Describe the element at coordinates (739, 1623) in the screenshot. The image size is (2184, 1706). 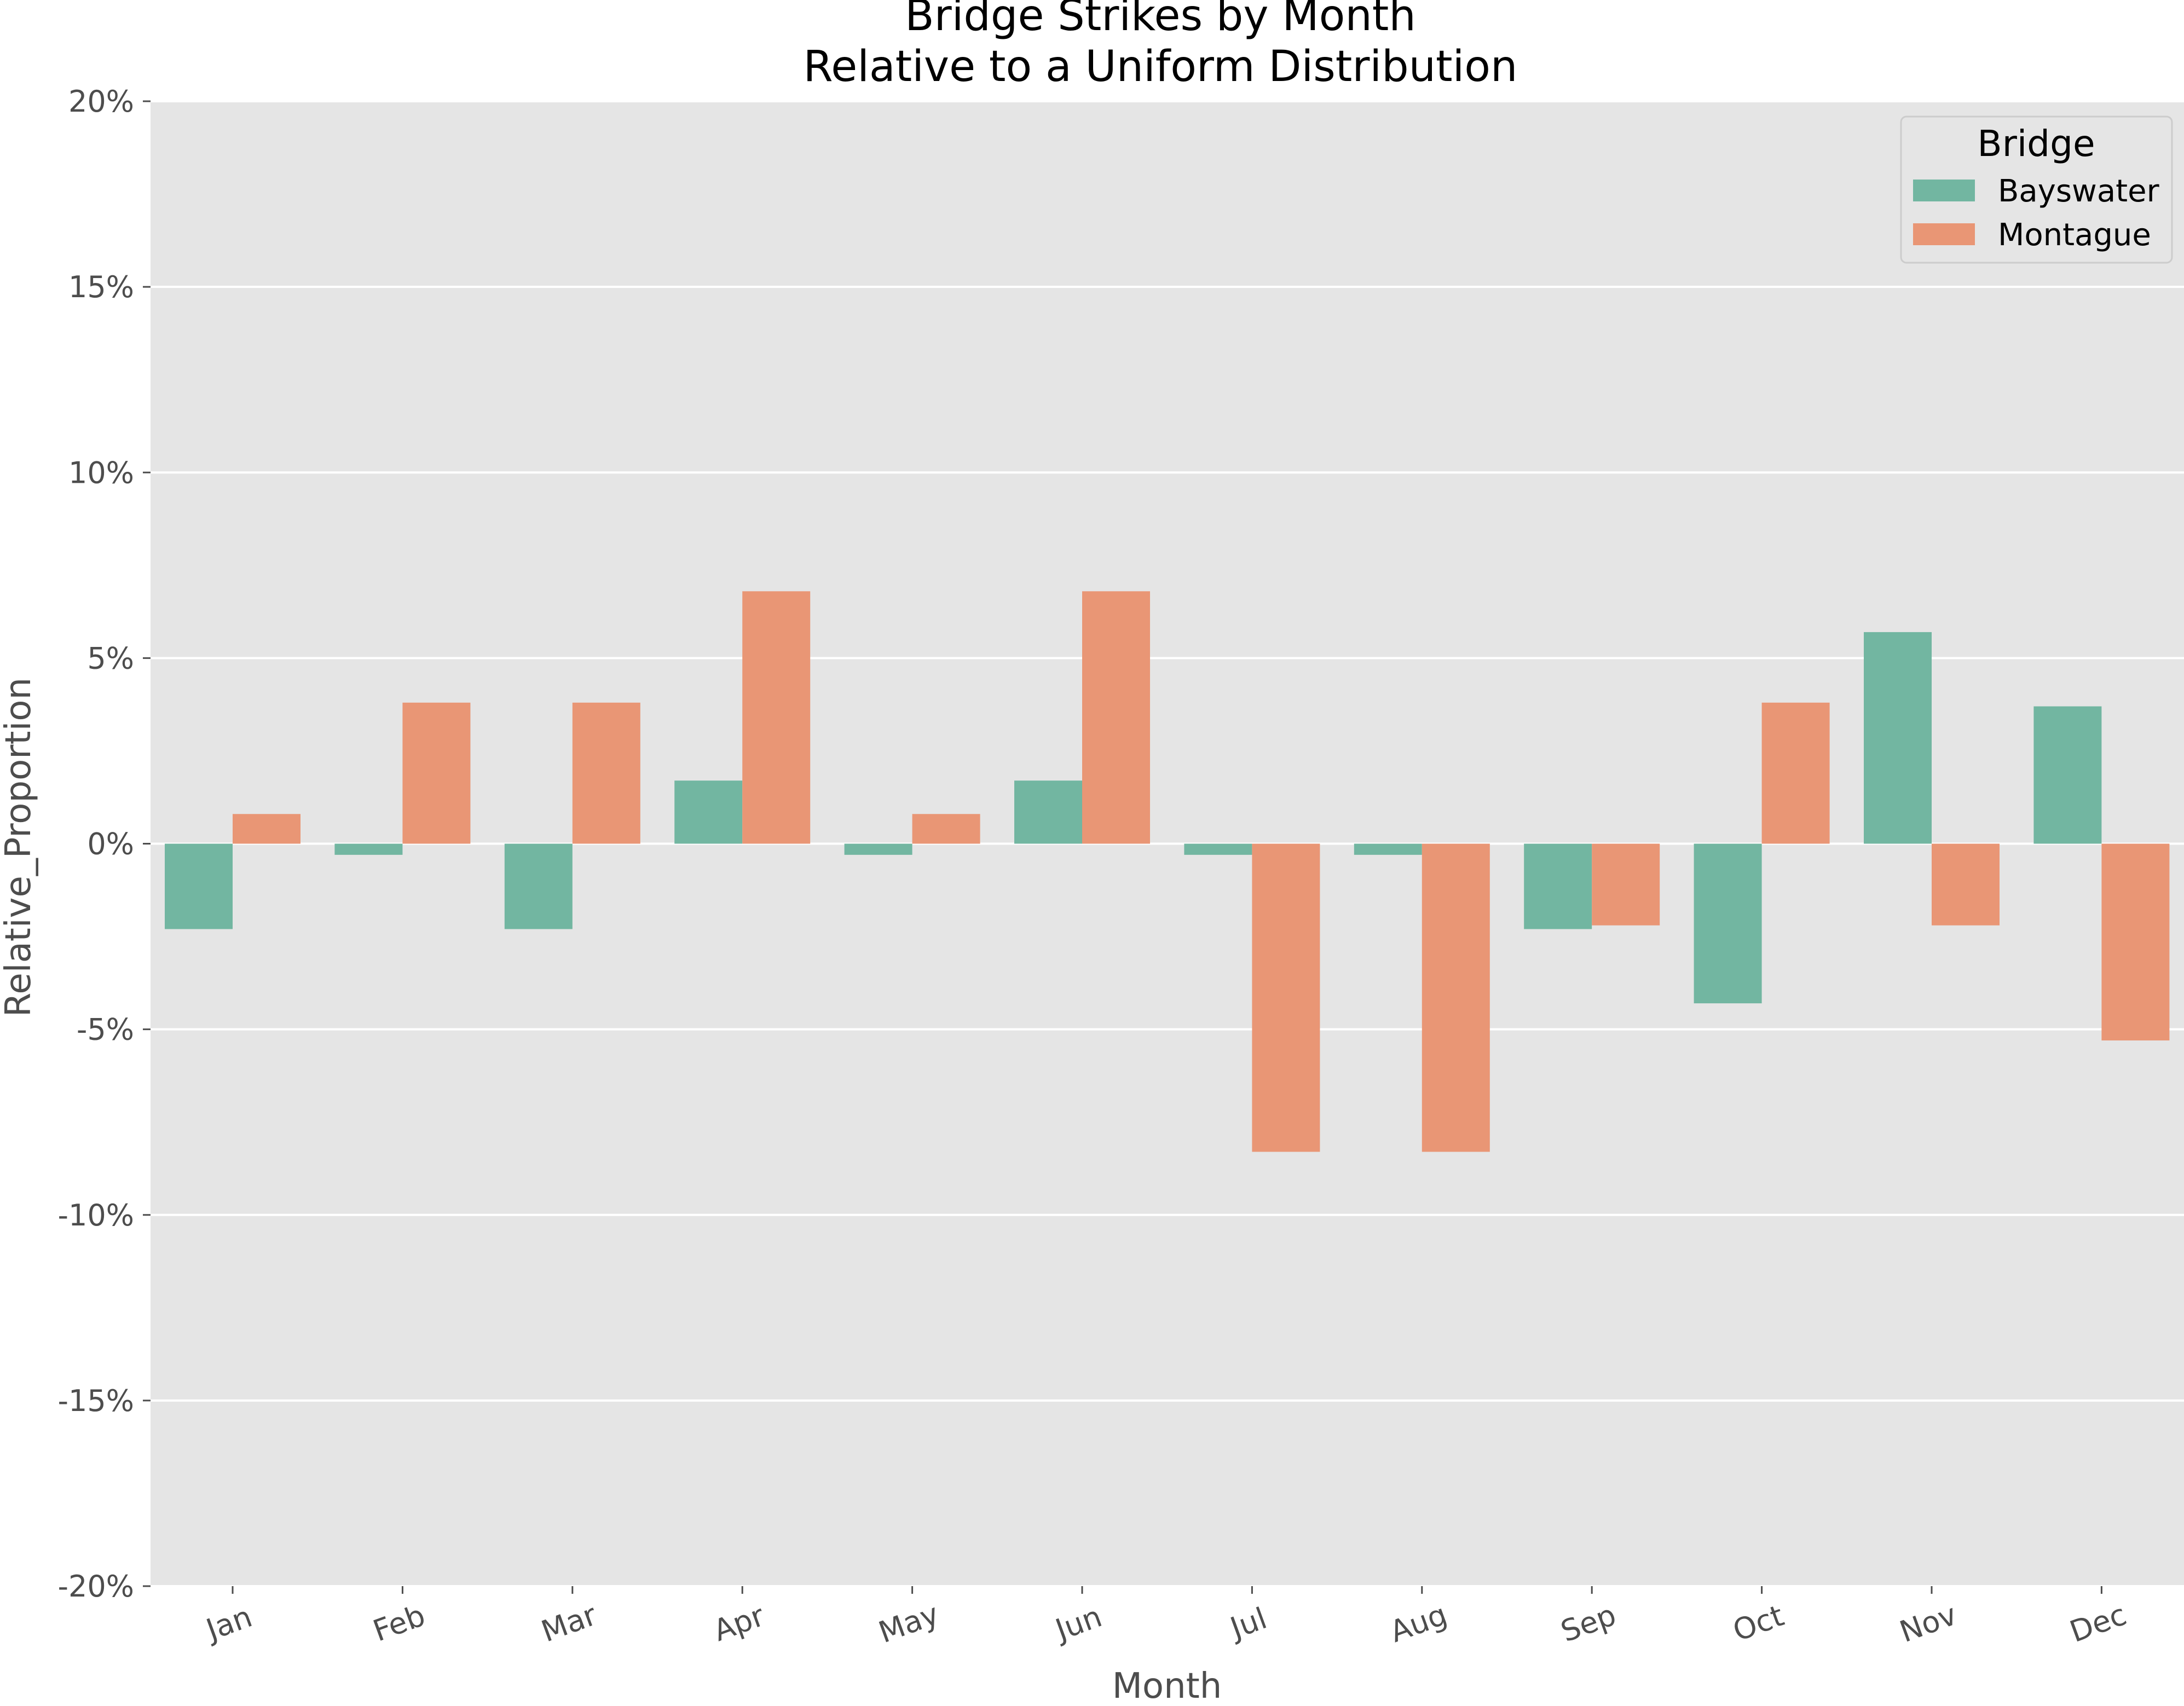
I see `x-tick-label: Apr` at that location.